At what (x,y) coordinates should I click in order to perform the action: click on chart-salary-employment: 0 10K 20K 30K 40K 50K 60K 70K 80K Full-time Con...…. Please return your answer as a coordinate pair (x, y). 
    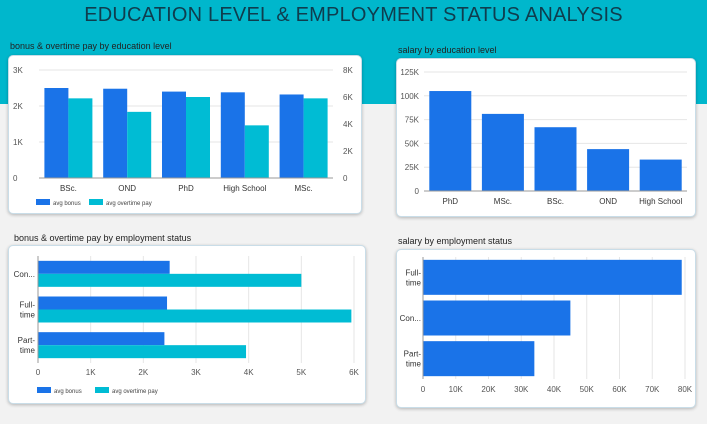
    Looking at the image, I should click on (546, 325).